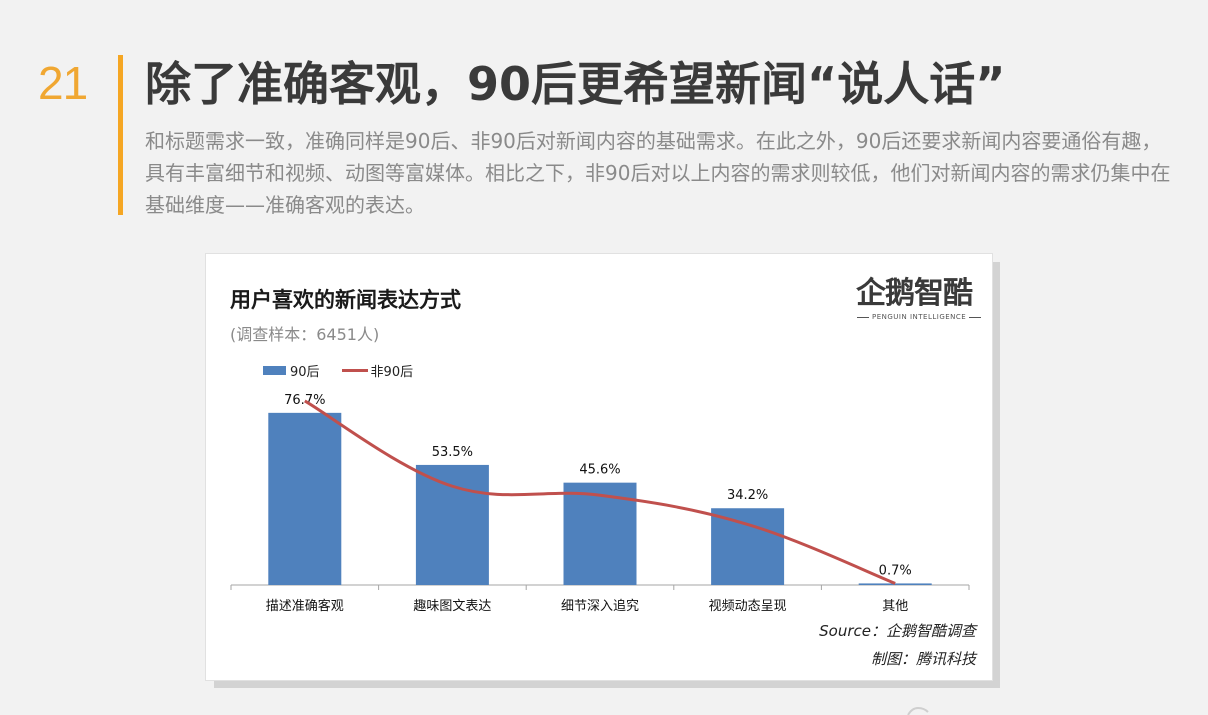 The height and width of the screenshot is (715, 1208). What do you see at coordinates (452, 606) in the screenshot?
I see `x-tick-label: 趣味图文表达` at bounding box center [452, 606].